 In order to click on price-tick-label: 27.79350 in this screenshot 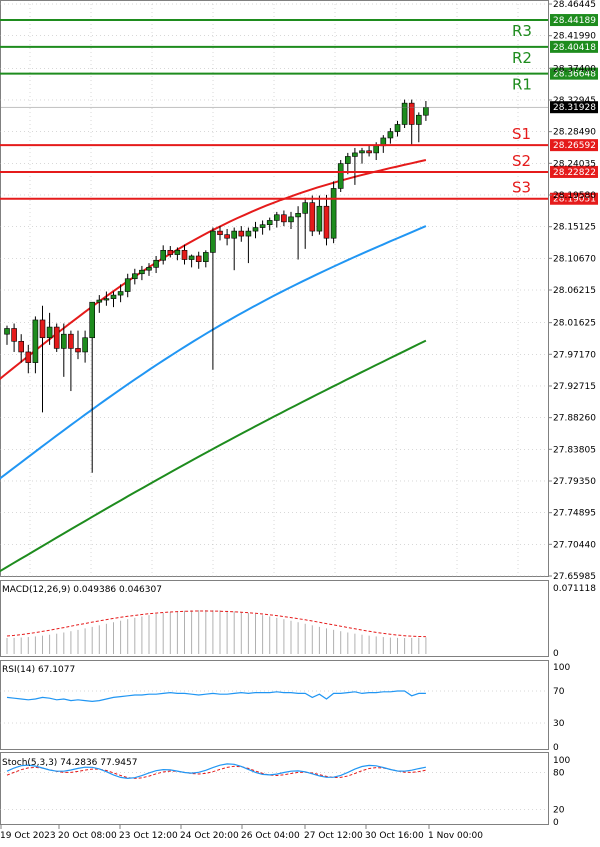, I will do `click(574, 482)`.